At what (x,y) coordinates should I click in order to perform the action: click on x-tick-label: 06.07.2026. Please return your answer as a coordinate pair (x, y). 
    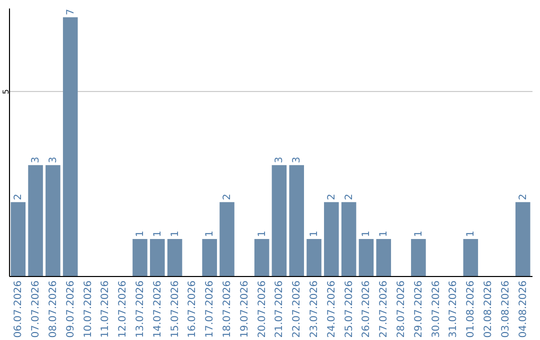
    Looking at the image, I should click on (18, 309).